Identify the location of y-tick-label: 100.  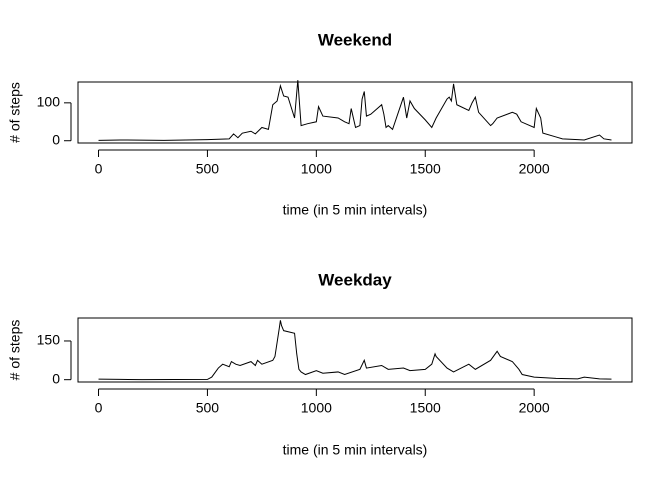
(49, 102).